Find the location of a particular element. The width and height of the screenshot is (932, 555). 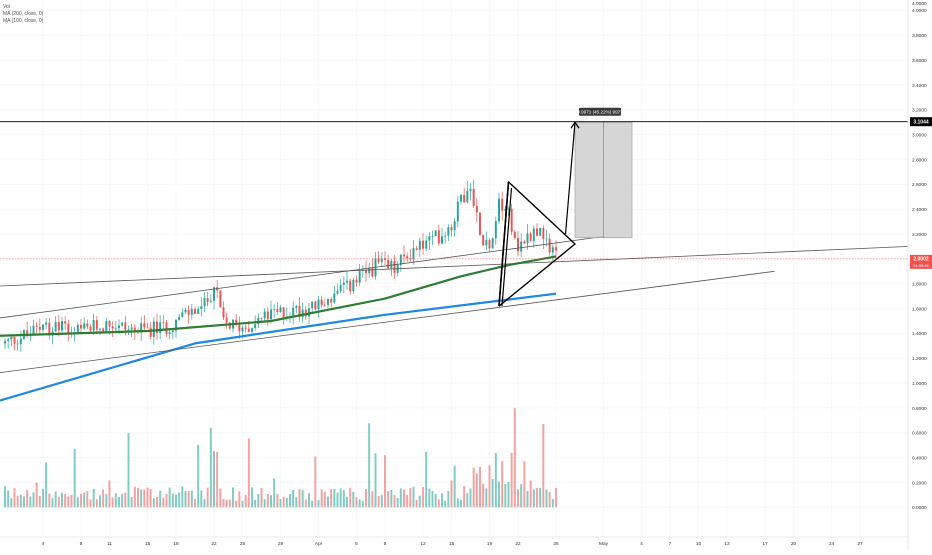

y-tick-label: 4.0000 is located at coordinates (919, 11).